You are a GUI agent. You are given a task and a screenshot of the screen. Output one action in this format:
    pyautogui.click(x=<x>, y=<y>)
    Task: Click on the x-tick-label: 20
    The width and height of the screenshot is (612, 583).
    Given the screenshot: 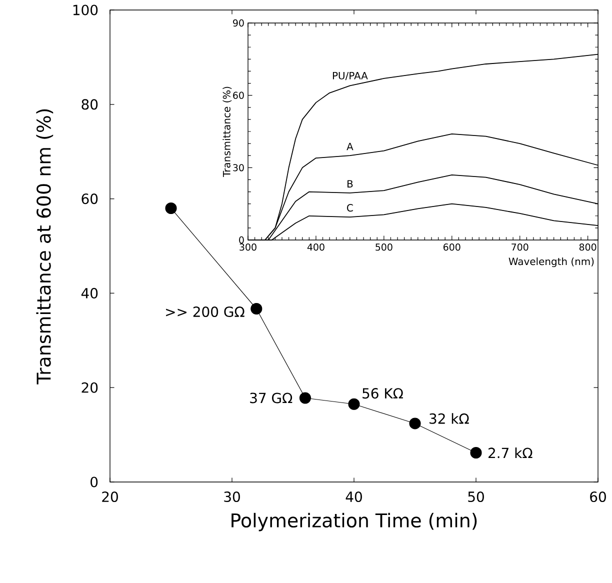 What is the action you would take?
    pyautogui.click(x=110, y=496)
    